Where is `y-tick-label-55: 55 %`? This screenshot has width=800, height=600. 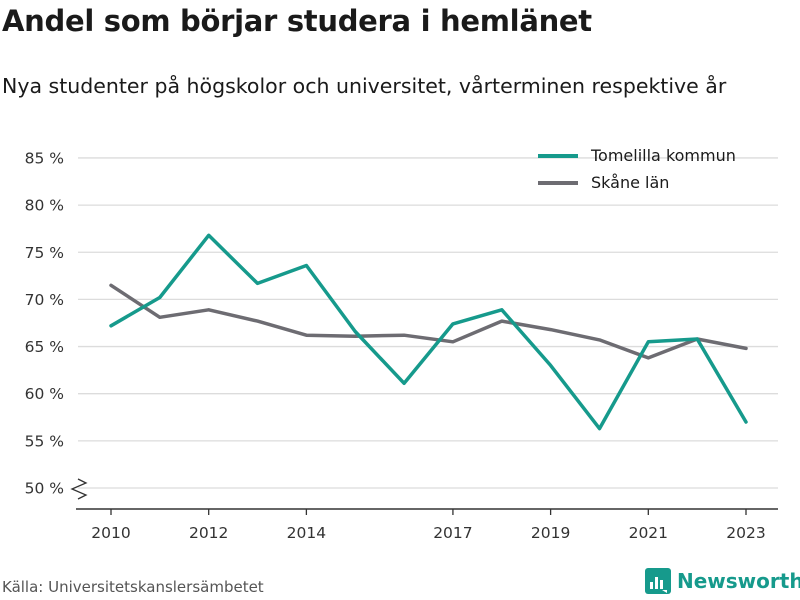
y-tick-label-55: 55 % is located at coordinates (44, 441).